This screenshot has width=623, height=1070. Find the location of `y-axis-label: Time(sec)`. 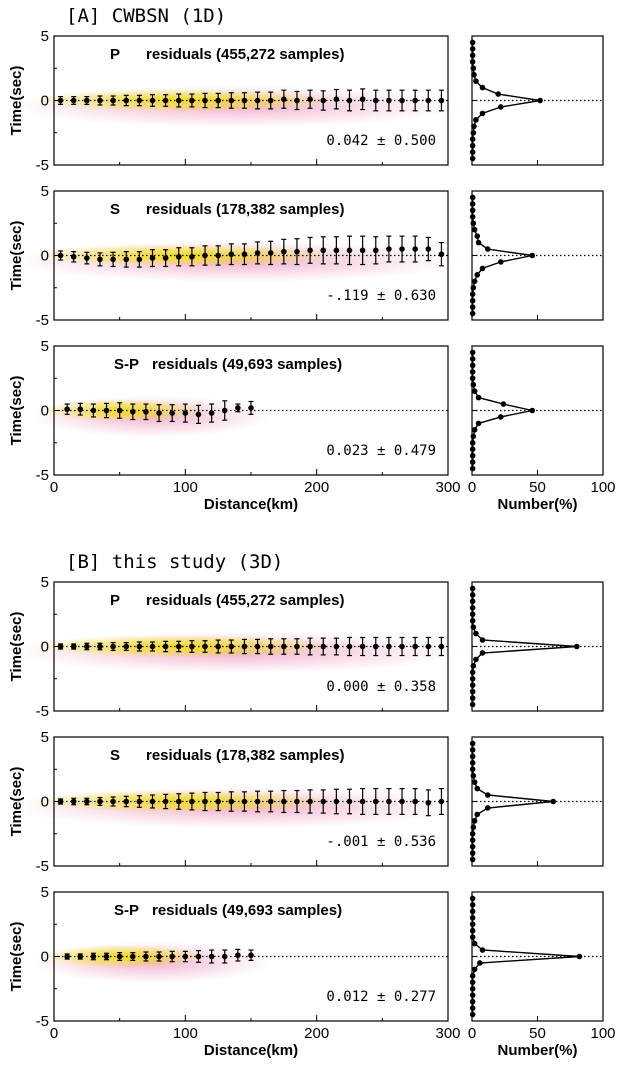

y-axis-label: Time(sec) is located at coordinates (16, 411).